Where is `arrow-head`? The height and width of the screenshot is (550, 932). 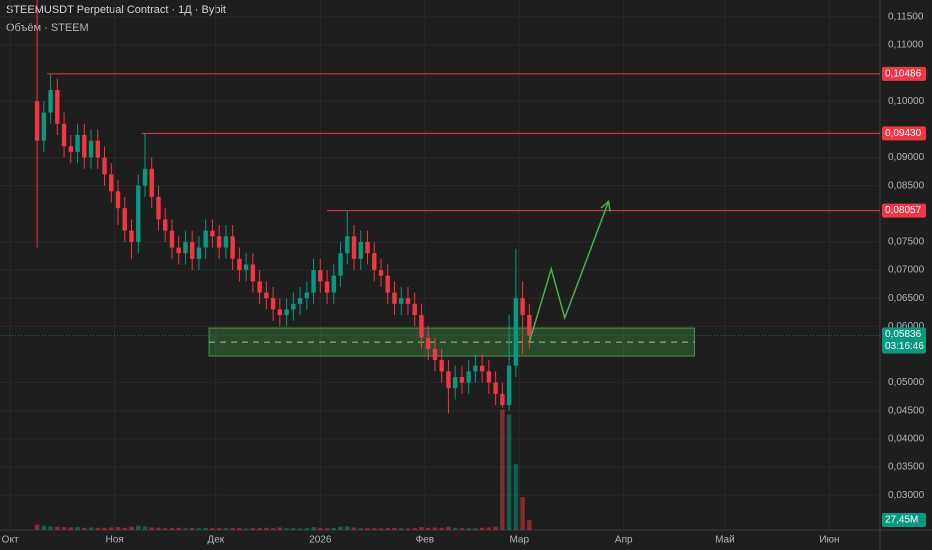 arrow-head is located at coordinates (605, 205).